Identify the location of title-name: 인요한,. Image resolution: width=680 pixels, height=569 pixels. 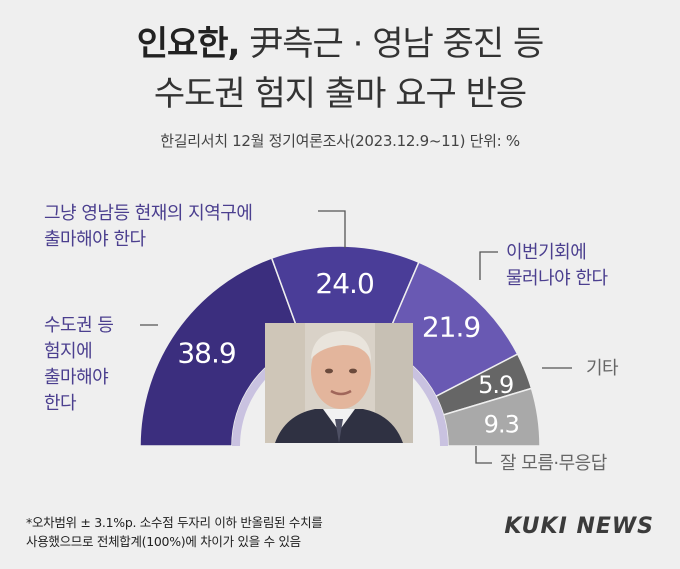
(188, 44).